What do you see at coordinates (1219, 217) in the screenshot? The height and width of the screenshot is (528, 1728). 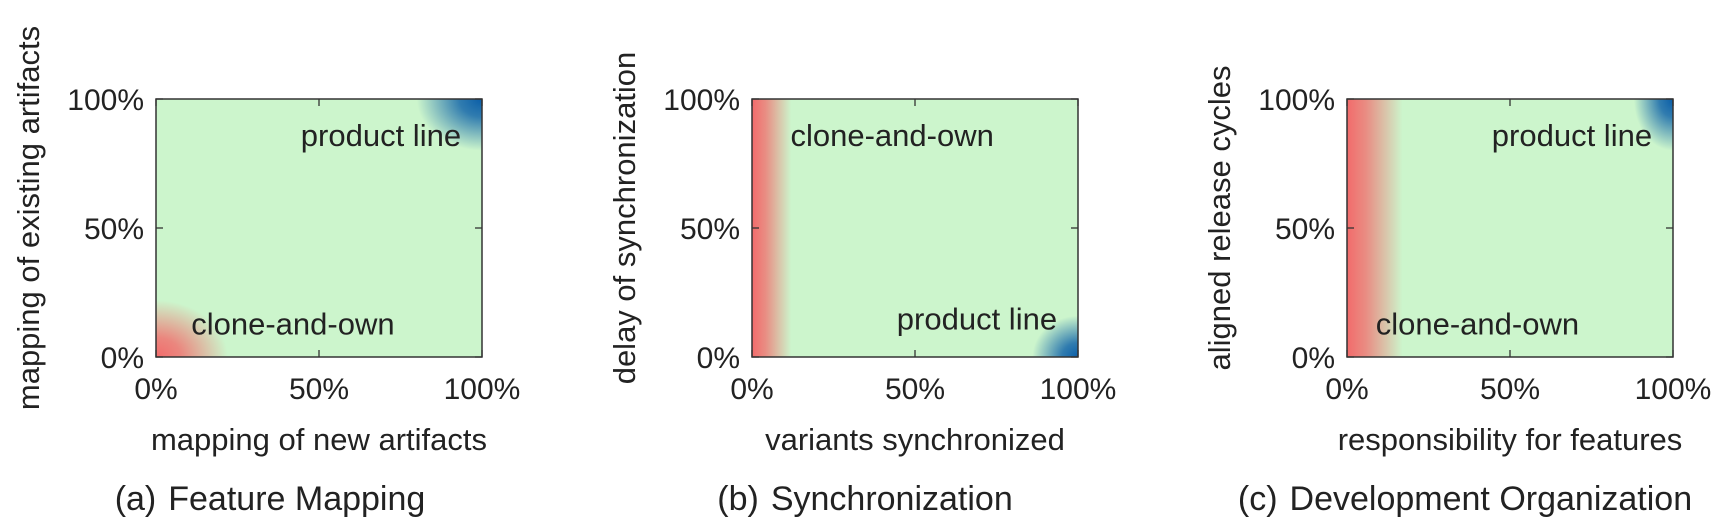 I see `y-axis-label: aligned release cycles` at bounding box center [1219, 217].